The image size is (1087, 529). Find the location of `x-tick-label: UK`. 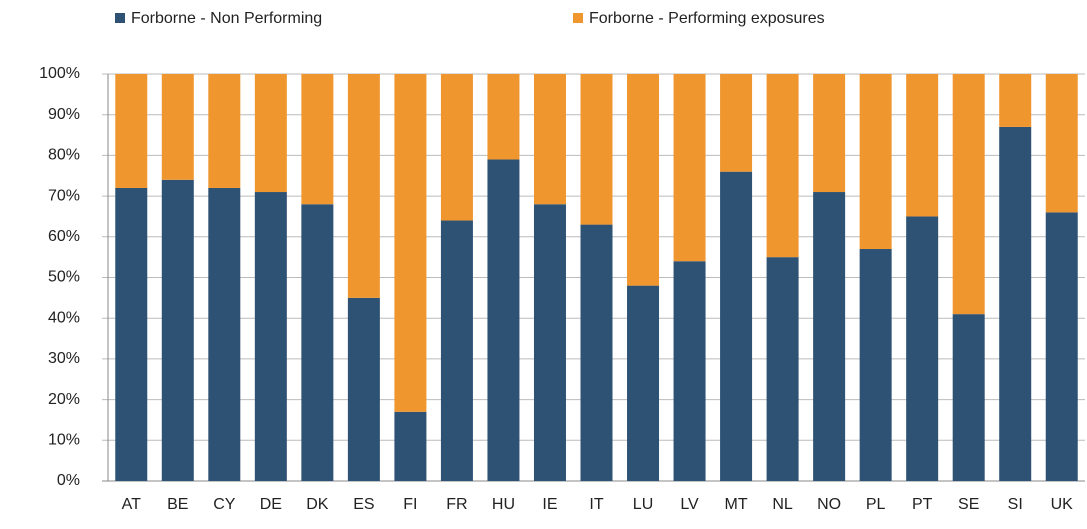

x-tick-label: UK is located at coordinates (1062, 504).